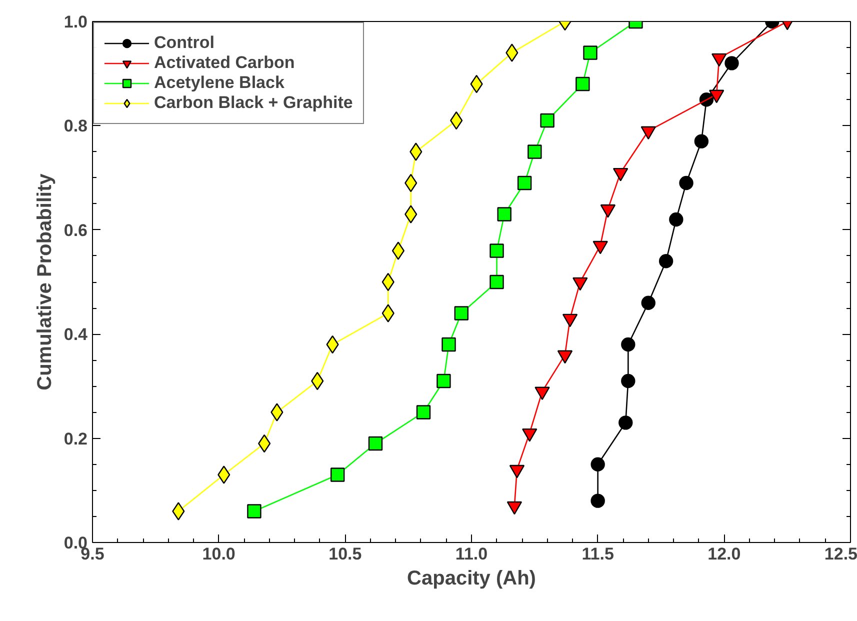  Describe the element at coordinates (76, 334) in the screenshot. I see `y-tick-label: 0.4` at that location.